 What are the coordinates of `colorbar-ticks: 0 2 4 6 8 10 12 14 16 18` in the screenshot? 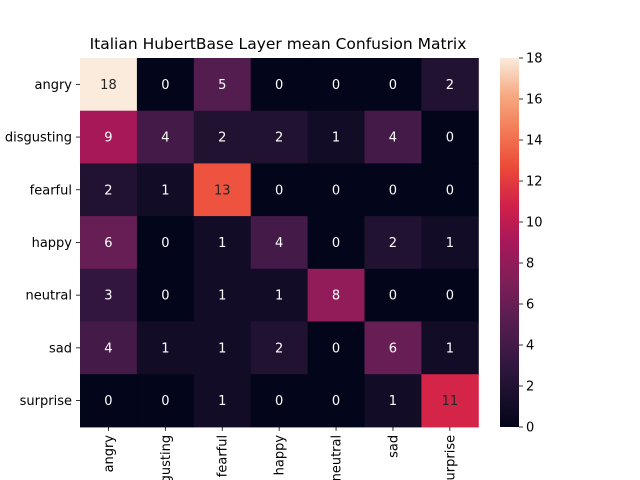 It's located at (531, 244).